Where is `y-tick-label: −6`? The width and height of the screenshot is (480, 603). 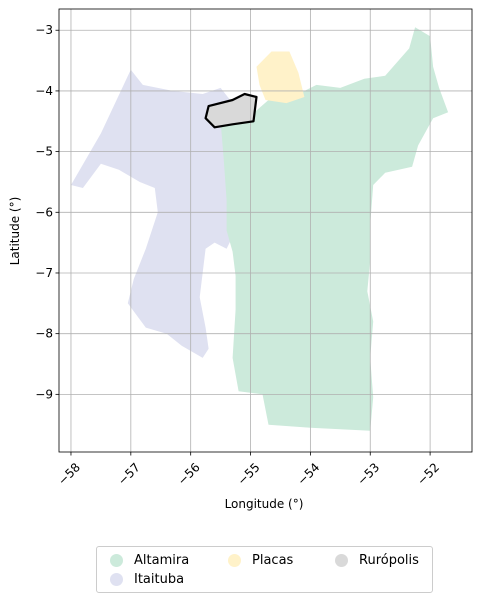
y-tick-label: −6 is located at coordinates (44, 212).